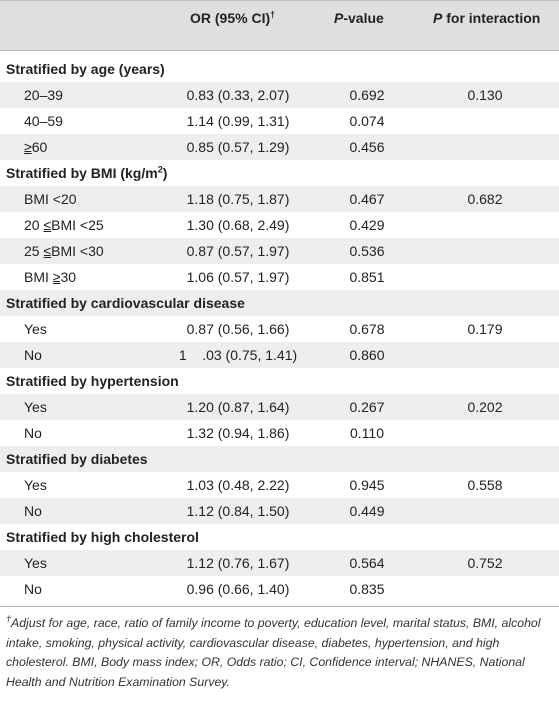  What do you see at coordinates (279, 251) in the screenshot?
I see `table-row: 25 ≤BMI <30 0.87 (0.57, 1.97) 0.536` at bounding box center [279, 251].